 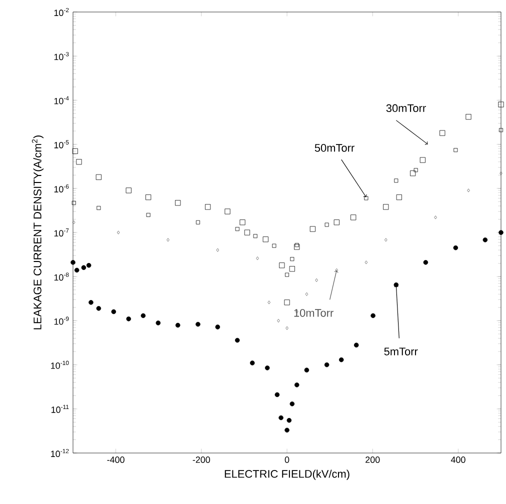 What do you see at coordinates (61, 232) in the screenshot?
I see `y-tick-label: 10$^{-7}$` at bounding box center [61, 232].